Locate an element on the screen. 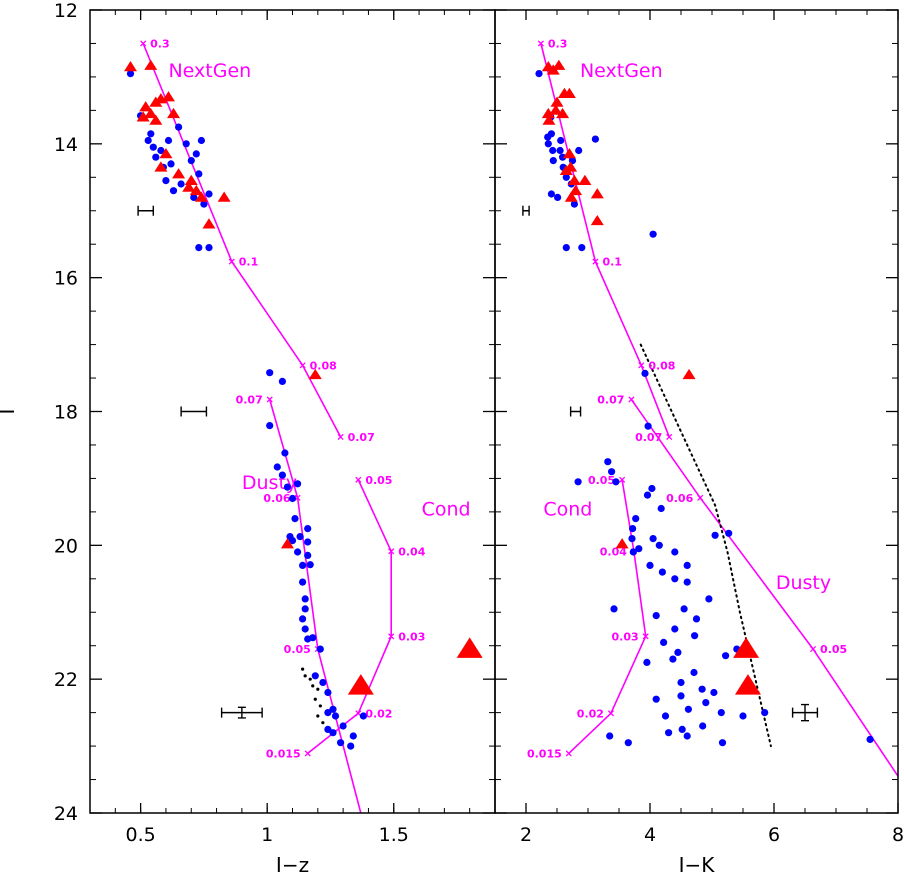  left-mass-label: 0.015 is located at coordinates (283, 753).